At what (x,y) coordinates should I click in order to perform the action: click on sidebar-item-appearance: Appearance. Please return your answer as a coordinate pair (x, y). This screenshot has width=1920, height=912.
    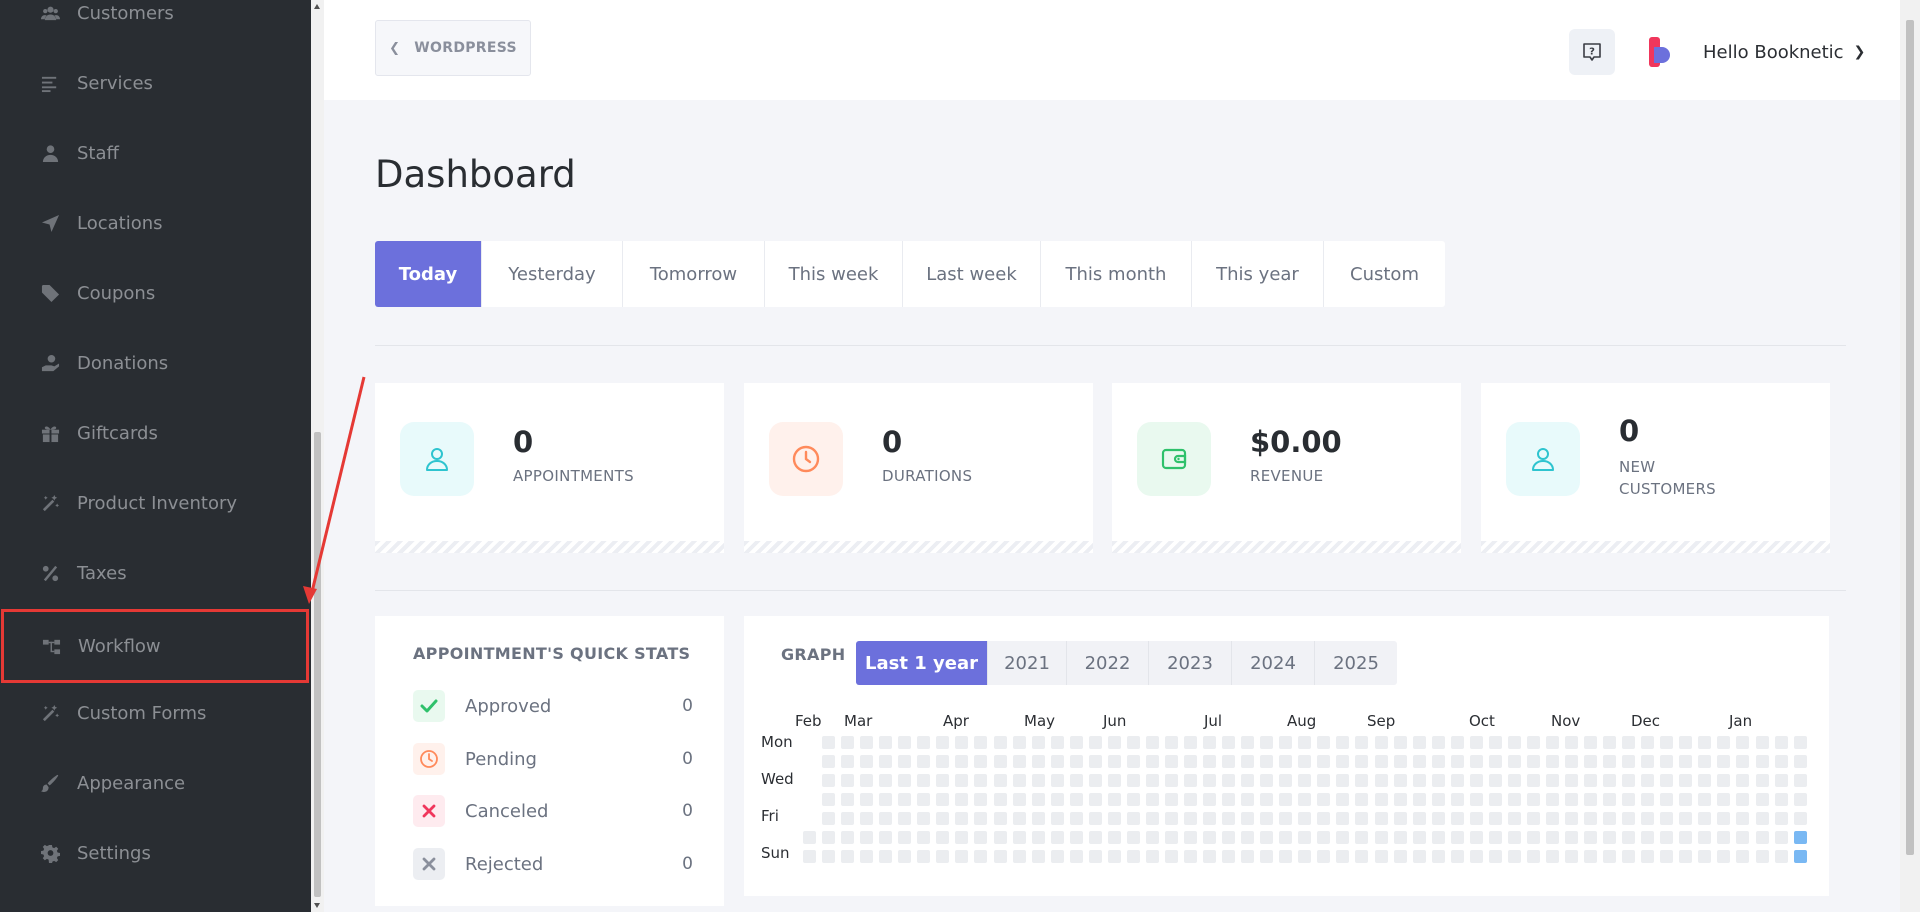
    Looking at the image, I should click on (155, 783).